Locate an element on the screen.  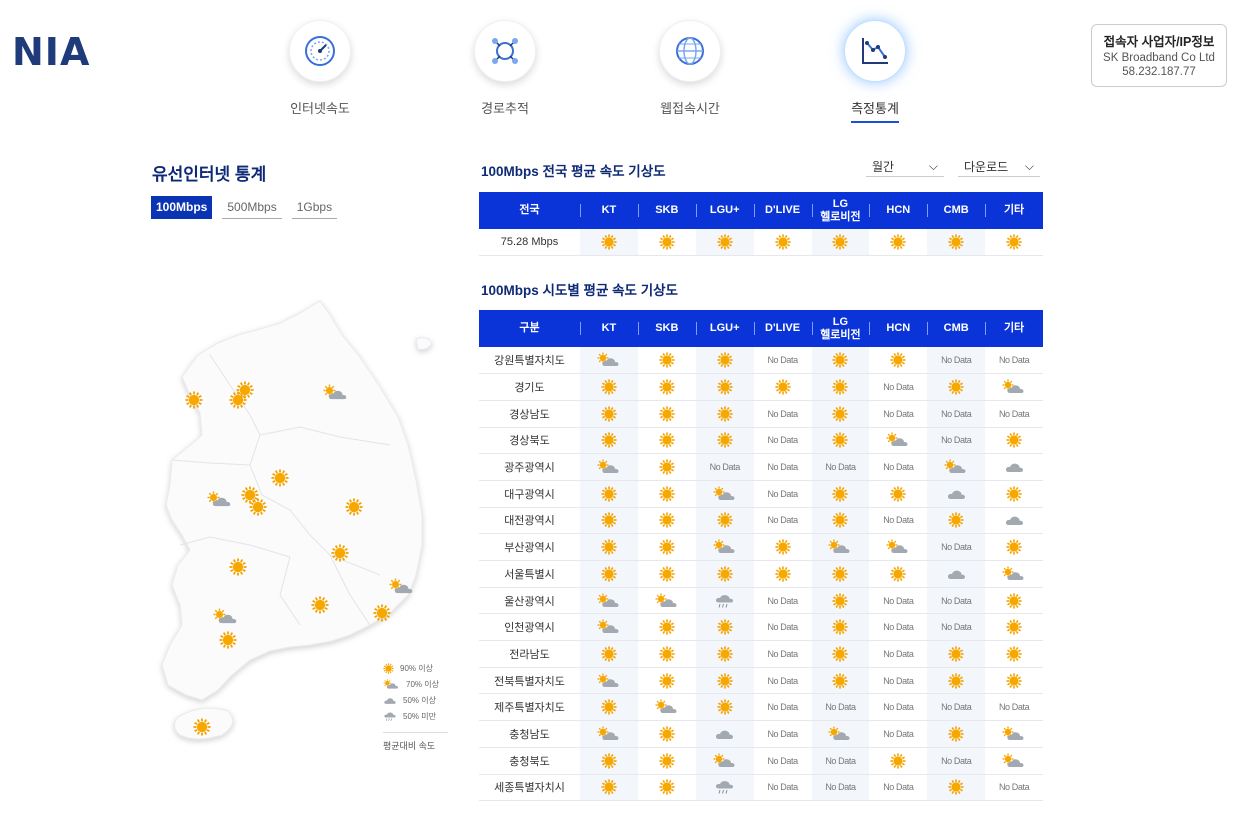
chevron-down-icon: ⌵ is located at coordinates (1029, 166).